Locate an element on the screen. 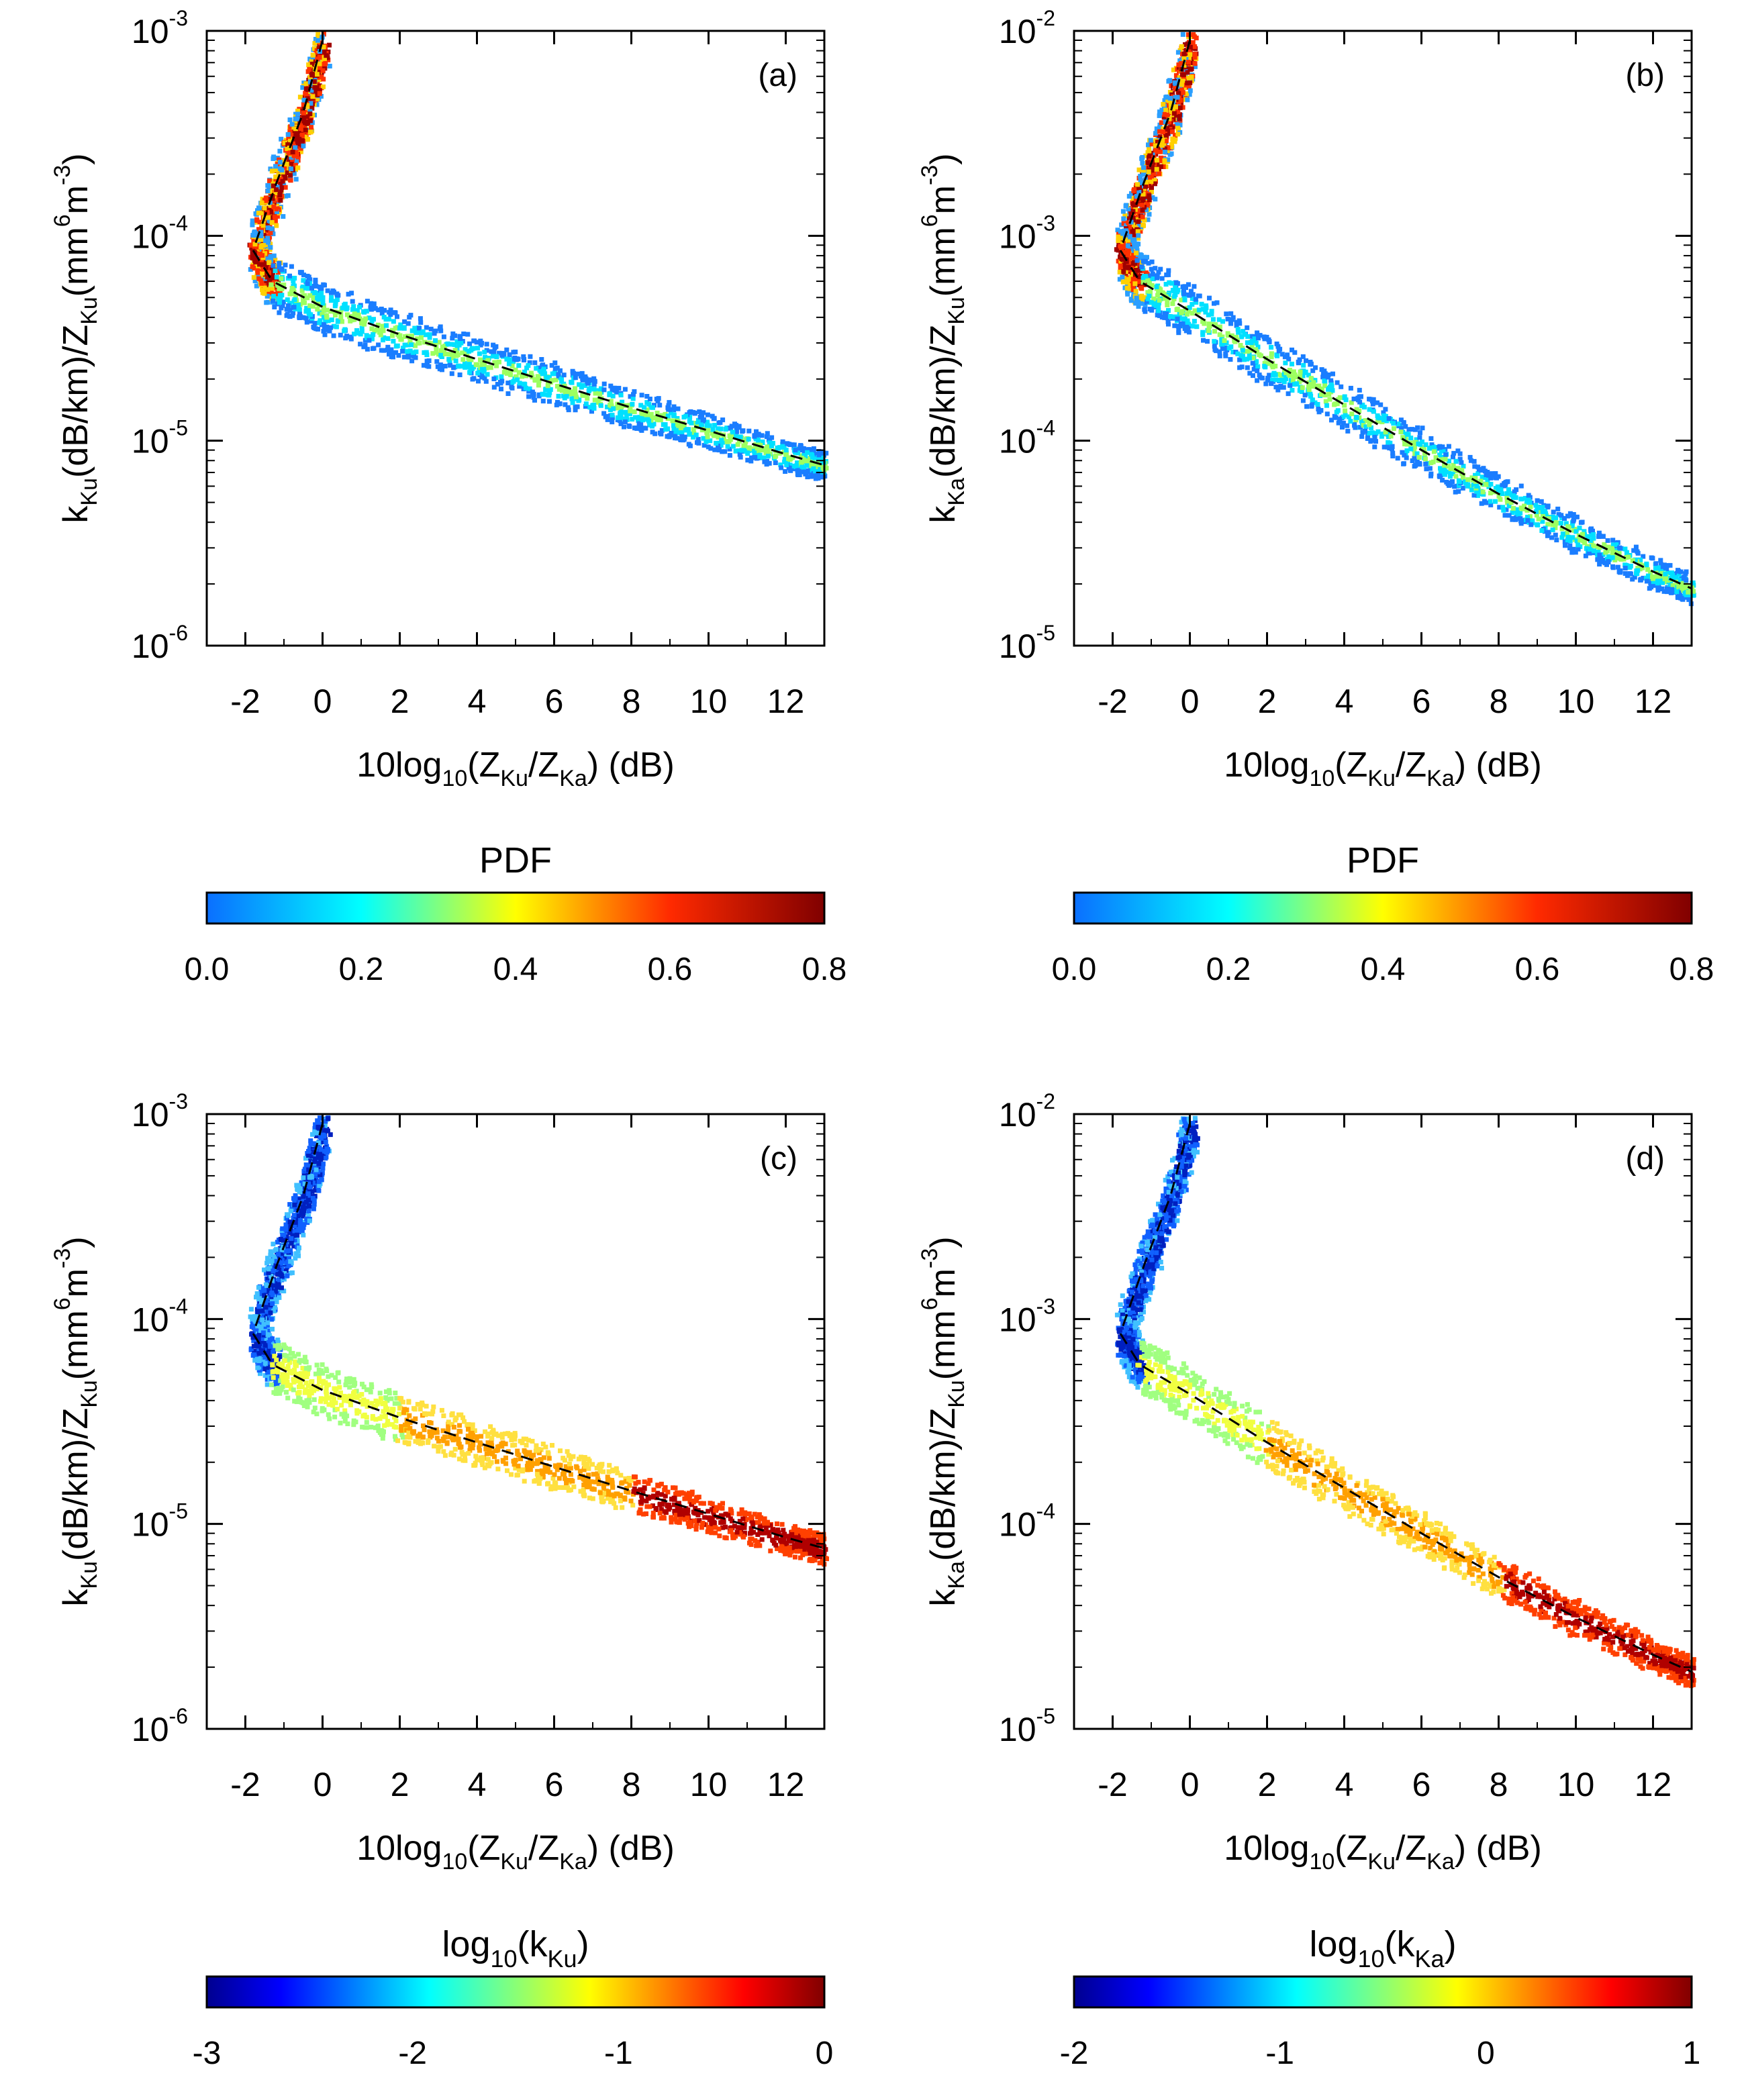  colorbar-tick-label: 0.4 is located at coordinates (515, 970).